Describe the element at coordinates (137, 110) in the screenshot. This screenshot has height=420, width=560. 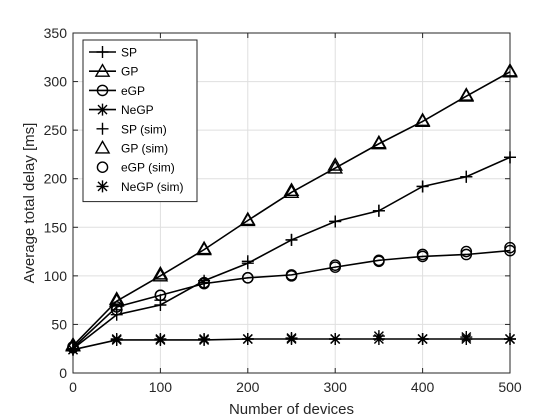
I see `legend-label: NeGP` at that location.